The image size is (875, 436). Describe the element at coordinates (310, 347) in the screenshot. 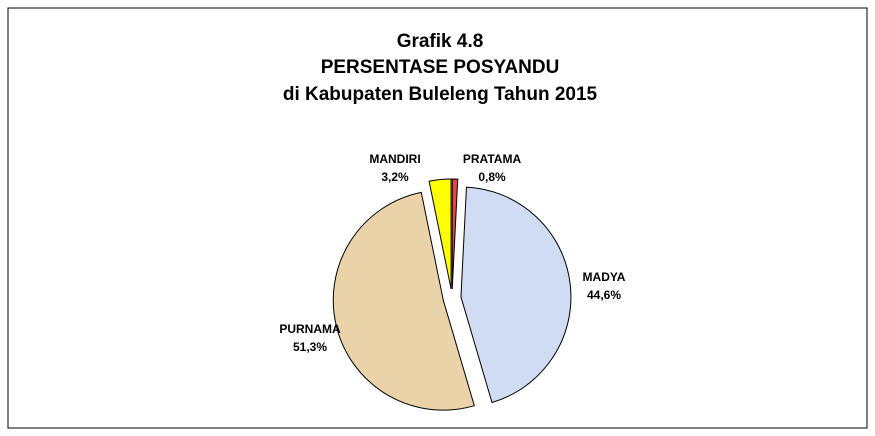

I see `slice-value-label: 51,3%` at that location.